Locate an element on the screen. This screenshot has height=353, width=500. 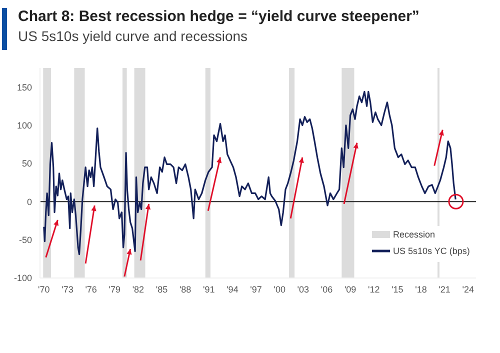
x-tick-label: '82 is located at coordinates (138, 289).